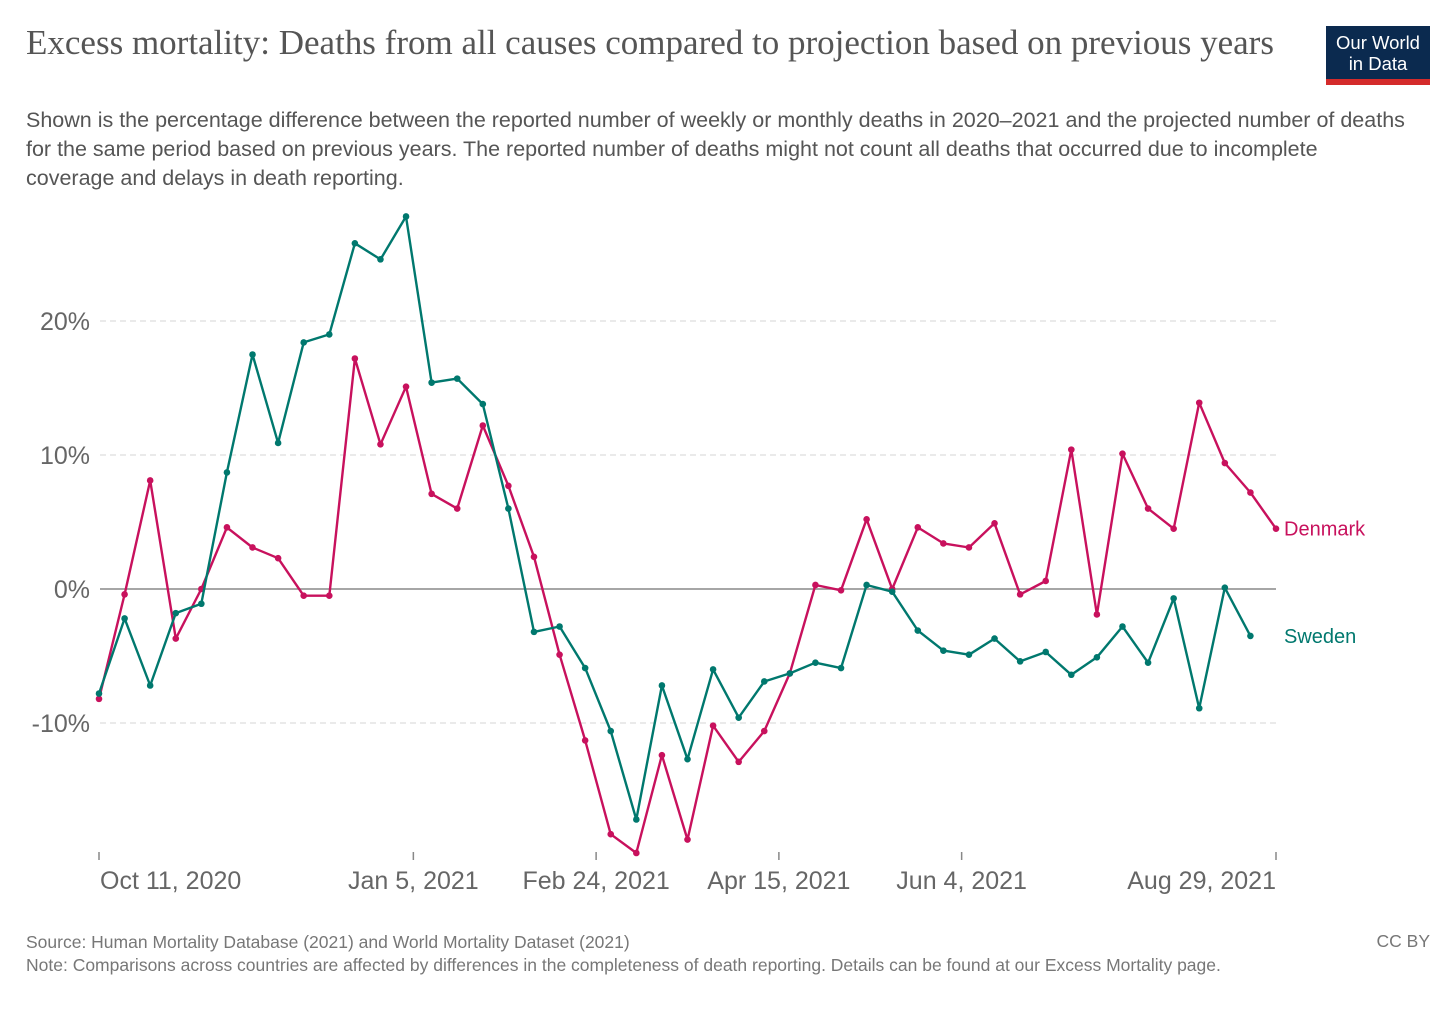  Describe the element at coordinates (1320, 637) in the screenshot. I see `series-label-sweden: Sweden` at that location.